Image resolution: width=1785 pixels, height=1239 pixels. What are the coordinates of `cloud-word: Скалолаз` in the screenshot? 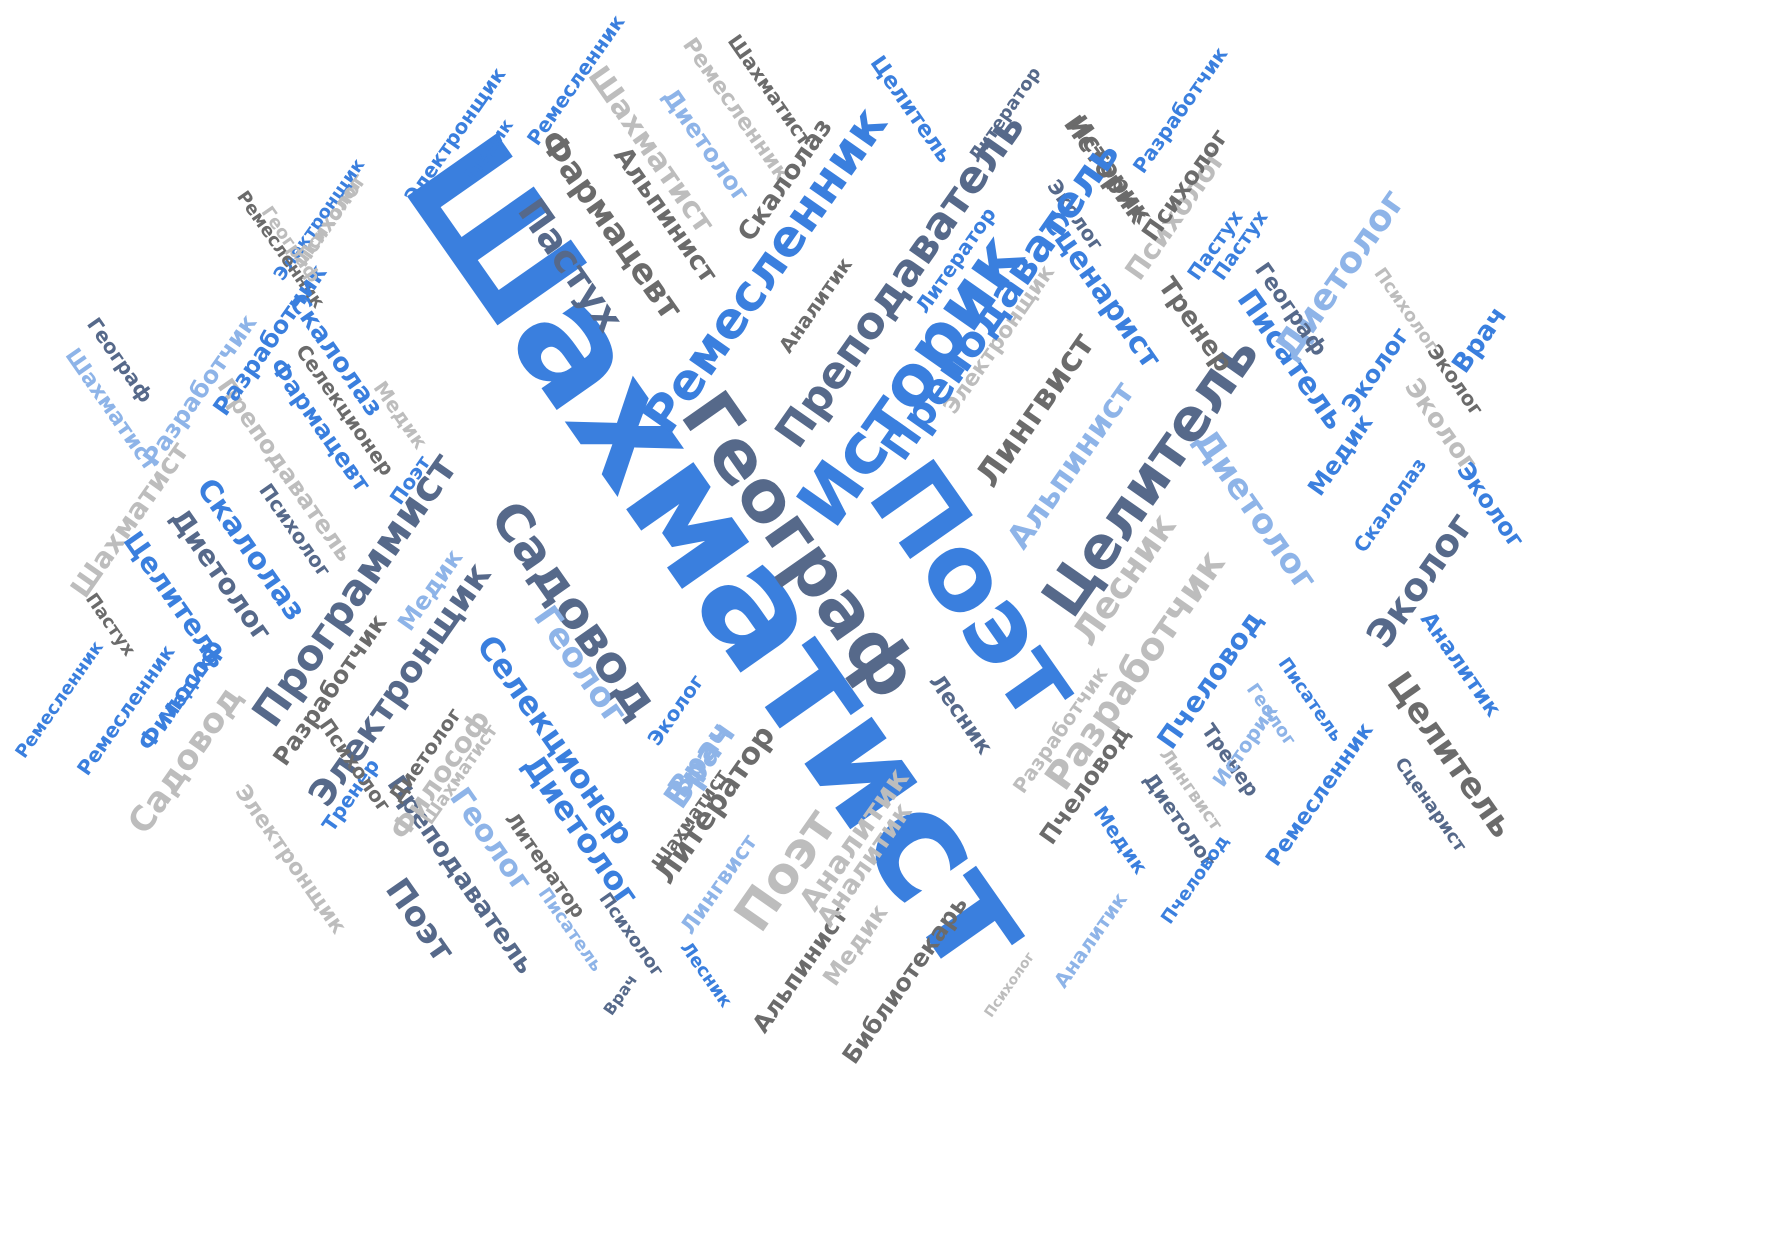 It's located at (1390, 505).